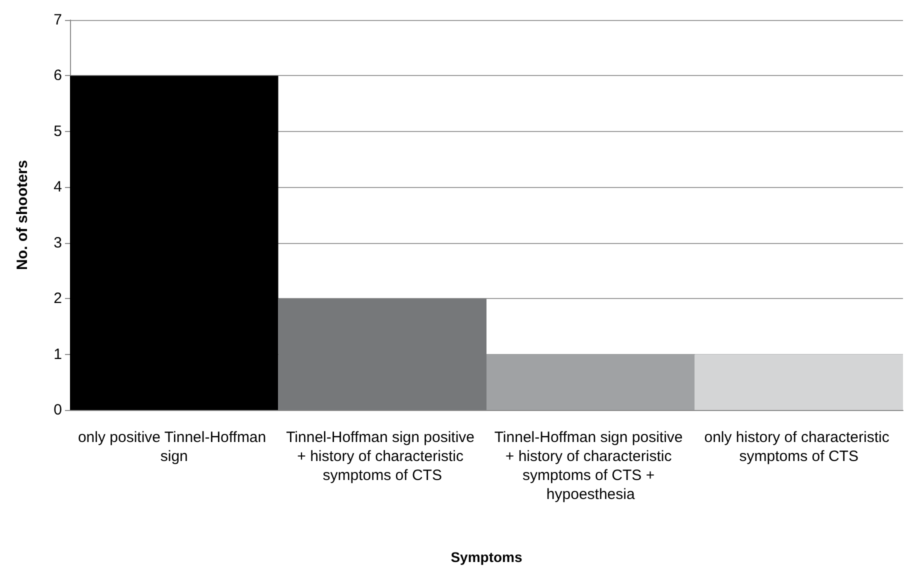 This screenshot has width=905, height=579. I want to click on y-axis-title: No. of shooters, so click(22, 215).